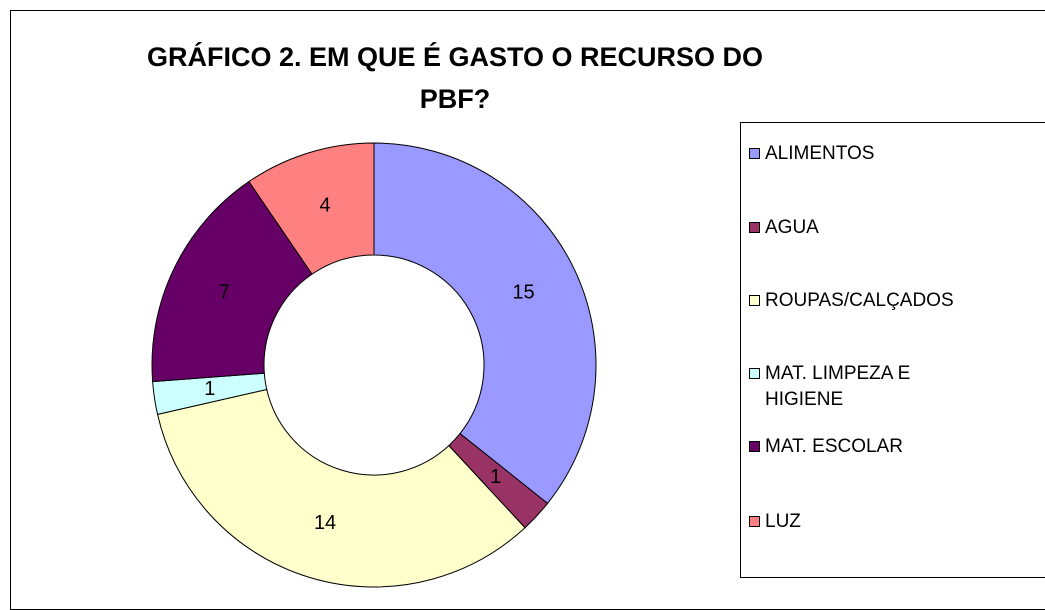 Image resolution: width=1045 pixels, height=610 pixels. What do you see at coordinates (523, 292) in the screenshot?
I see `data-label: 15` at bounding box center [523, 292].